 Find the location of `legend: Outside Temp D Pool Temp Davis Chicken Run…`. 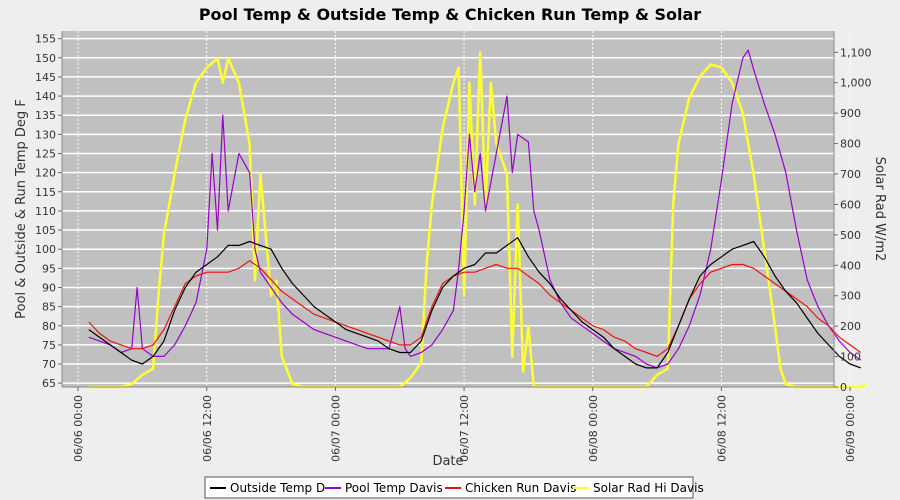

legend: Outside Temp D Pool Temp Davis Chicken Run… is located at coordinates (454, 487).